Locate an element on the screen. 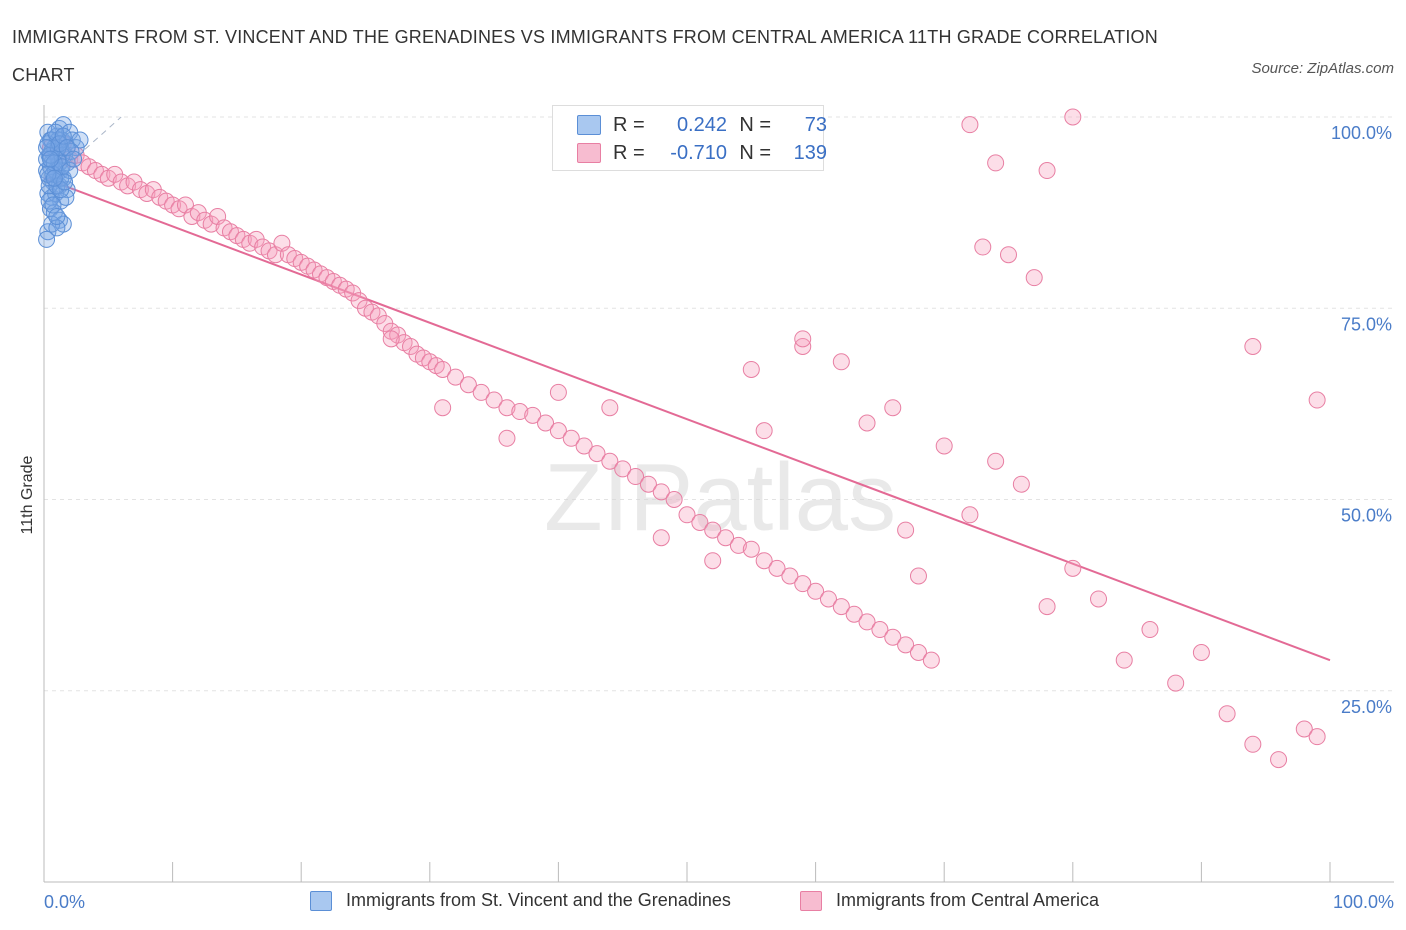 This screenshot has height=930, width=1406. legend-row-series-1: R = 0.242 N = 73 is located at coordinates (702, 125).